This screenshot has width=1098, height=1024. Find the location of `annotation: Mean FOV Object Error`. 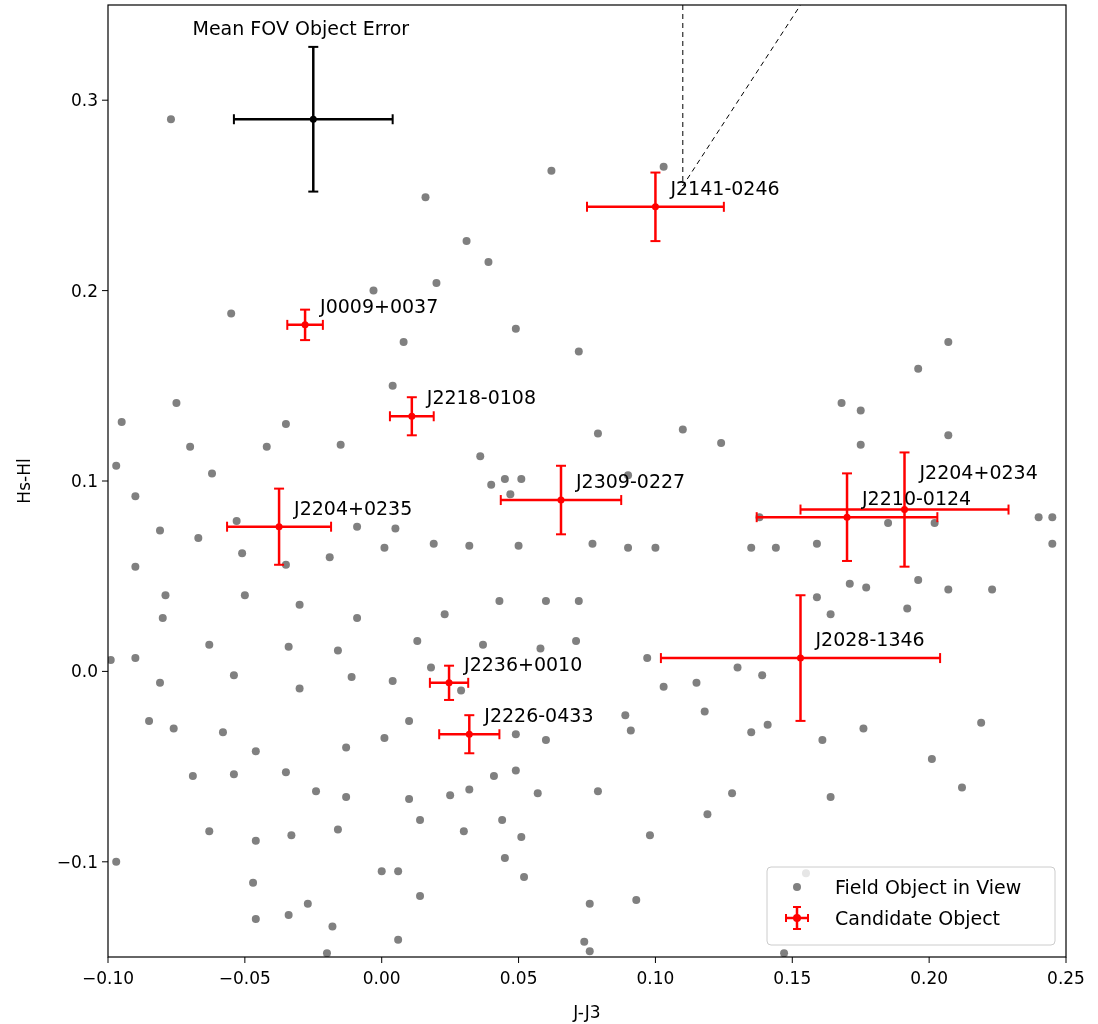

annotation: Mean FOV Object Error is located at coordinates (301, 27).